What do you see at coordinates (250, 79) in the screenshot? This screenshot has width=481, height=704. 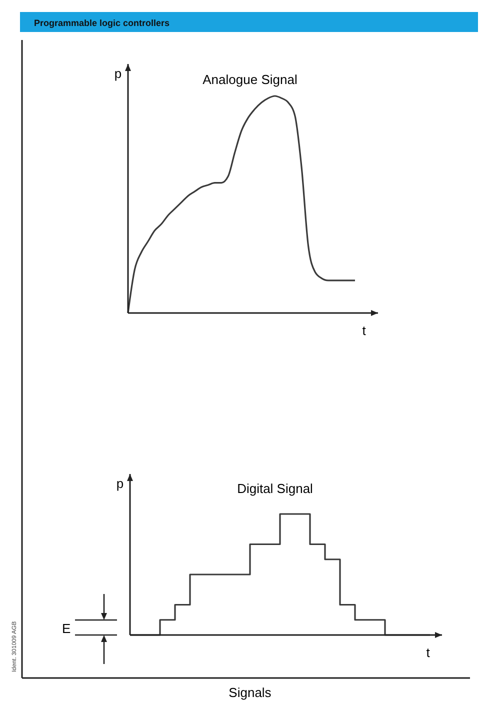 I see `chart-title: Analogue Signal` at bounding box center [250, 79].